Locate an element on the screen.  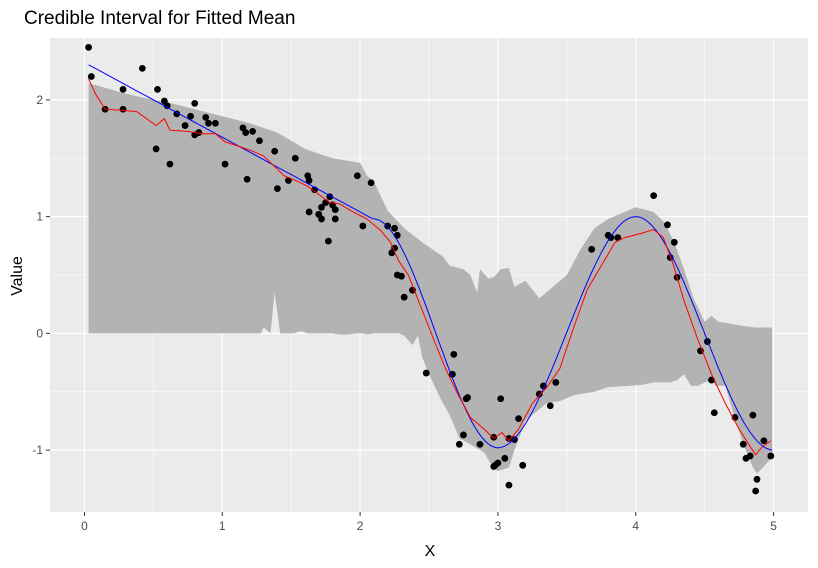
y-tick-label: -1 is located at coordinates (37, 450).